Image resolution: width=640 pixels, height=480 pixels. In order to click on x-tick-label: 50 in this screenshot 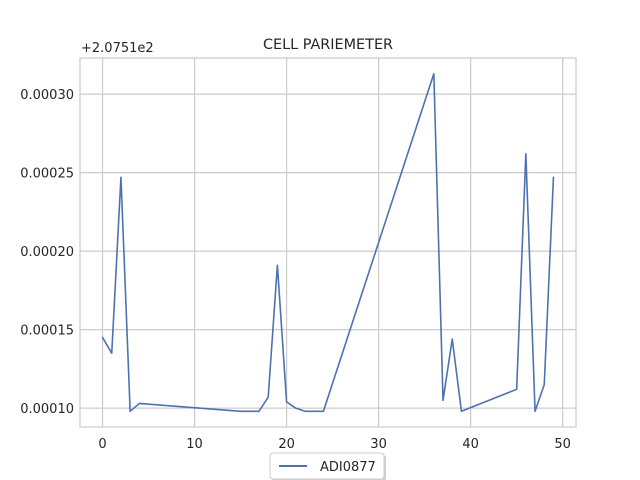, I will do `click(562, 444)`.